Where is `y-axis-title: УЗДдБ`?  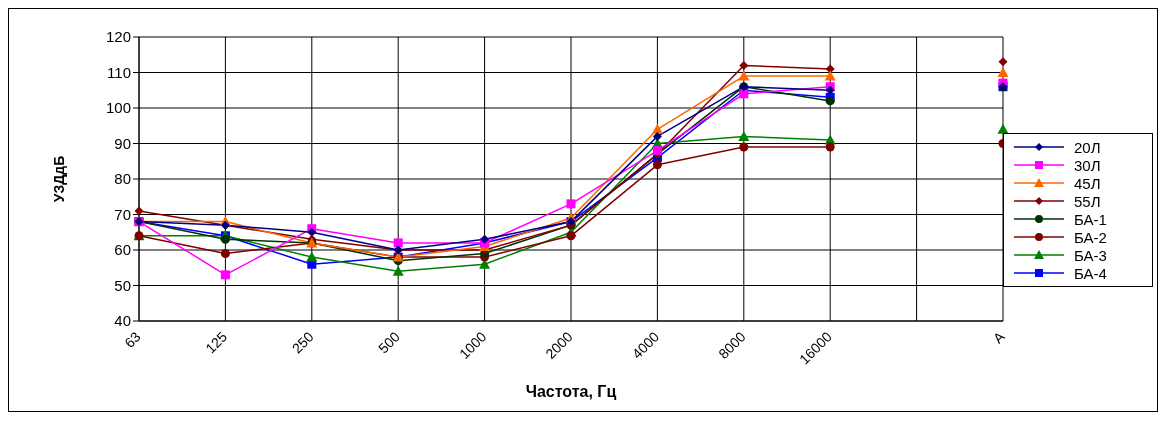
y-axis-title: УЗДдБ is located at coordinates (58, 179).